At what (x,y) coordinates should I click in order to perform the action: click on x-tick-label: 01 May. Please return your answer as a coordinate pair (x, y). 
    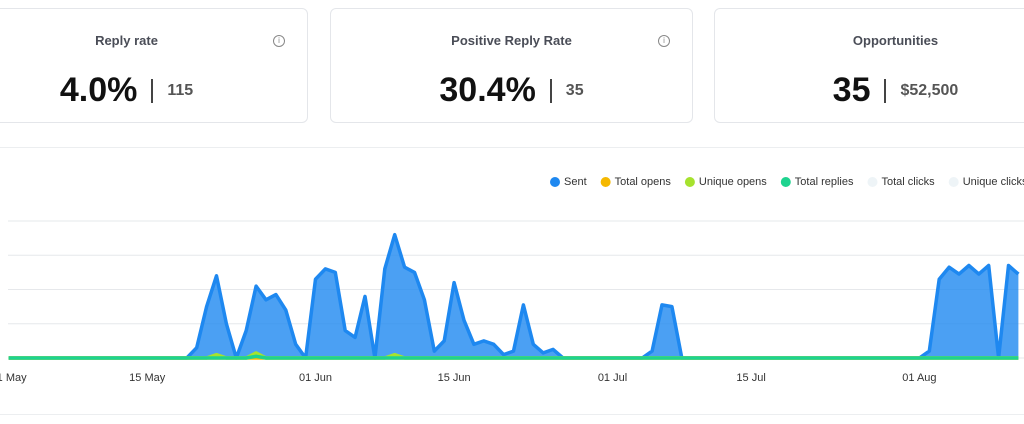
    Looking at the image, I should click on (13, 378).